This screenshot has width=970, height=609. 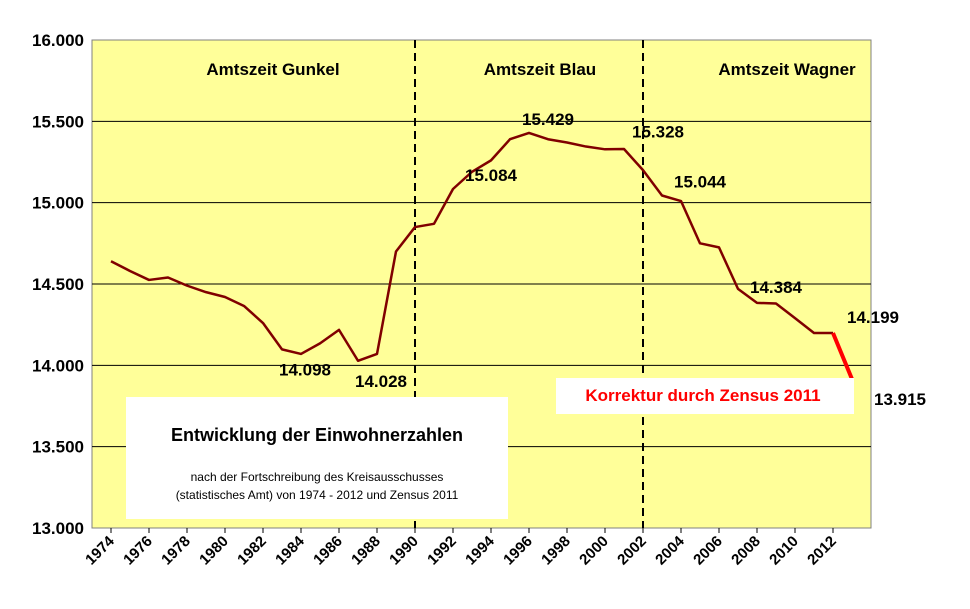 What do you see at coordinates (822, 551) in the screenshot?
I see `x-tick-label: 2012` at bounding box center [822, 551].